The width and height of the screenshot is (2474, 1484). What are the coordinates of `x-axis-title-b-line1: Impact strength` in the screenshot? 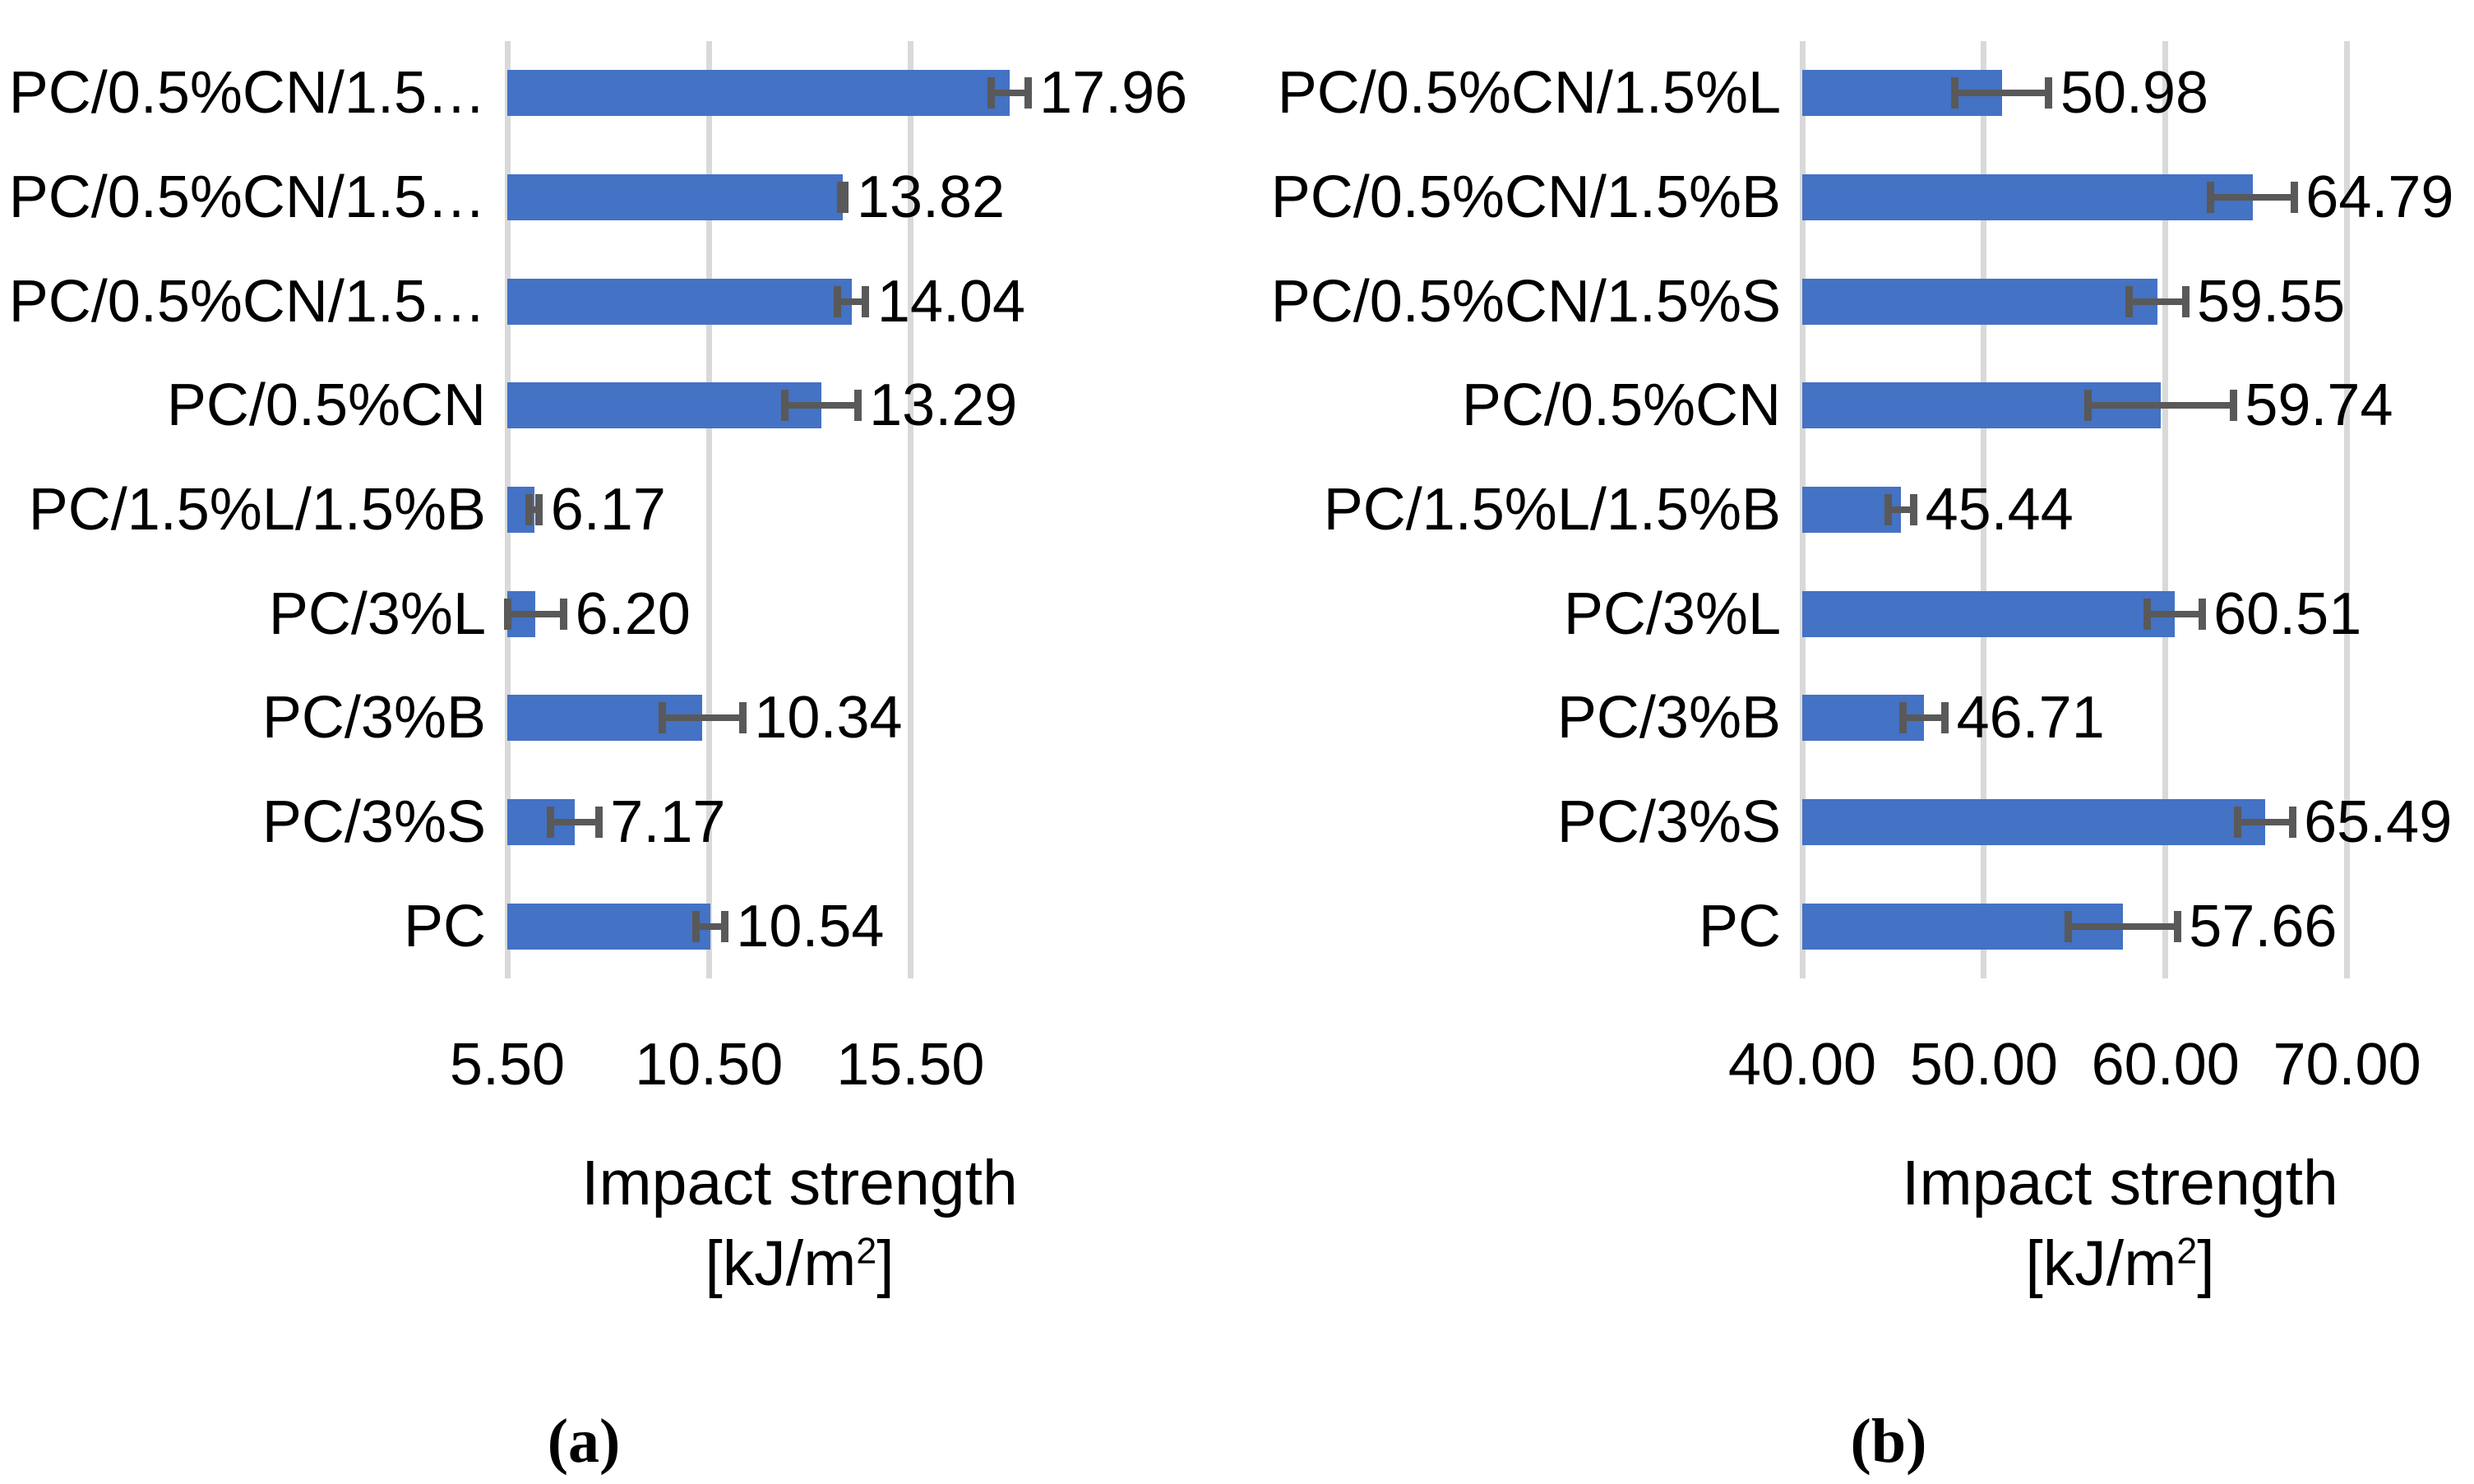 It's located at (2120, 1183).